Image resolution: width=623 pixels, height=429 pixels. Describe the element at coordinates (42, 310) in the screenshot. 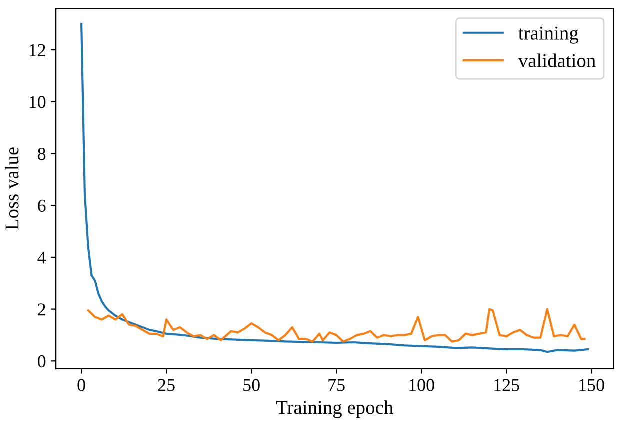

I see `y-tick-label: 2` at that location.